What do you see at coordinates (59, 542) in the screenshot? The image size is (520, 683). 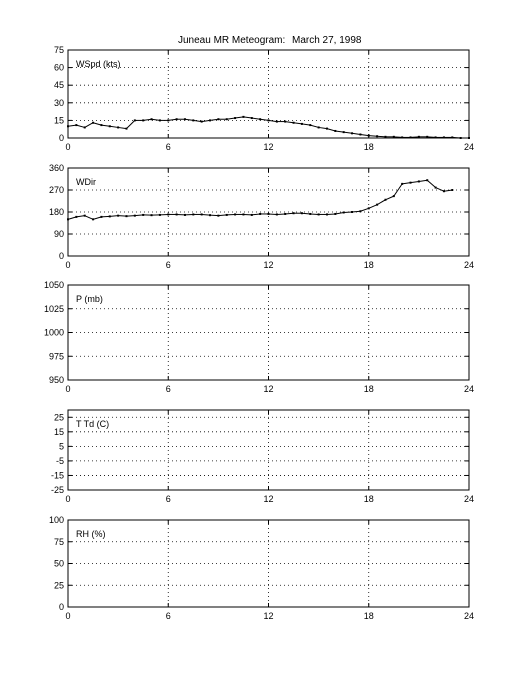 I see `y-tick-label: 75` at bounding box center [59, 542].